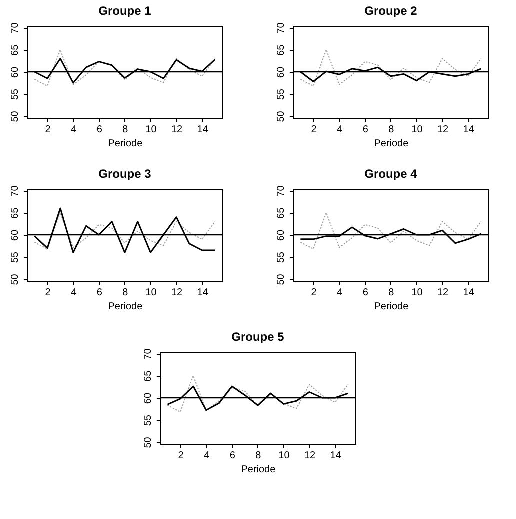  Describe the element at coordinates (258, 337) in the screenshot. I see `chart-title: Groupe 5` at that location.